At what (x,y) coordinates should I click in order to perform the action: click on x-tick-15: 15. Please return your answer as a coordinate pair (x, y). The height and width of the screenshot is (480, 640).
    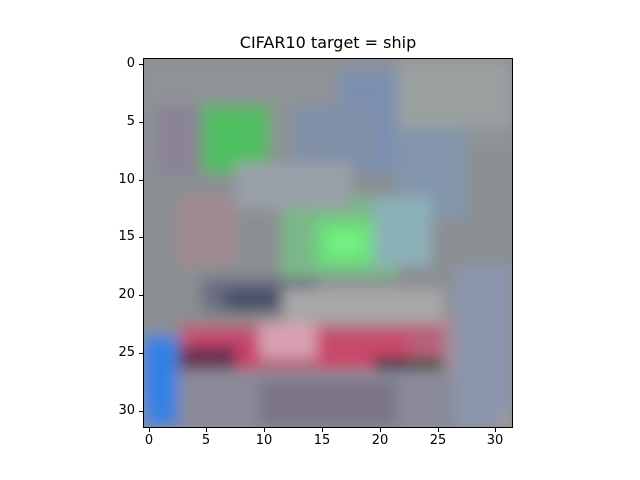
    Looking at the image, I should click on (322, 440).